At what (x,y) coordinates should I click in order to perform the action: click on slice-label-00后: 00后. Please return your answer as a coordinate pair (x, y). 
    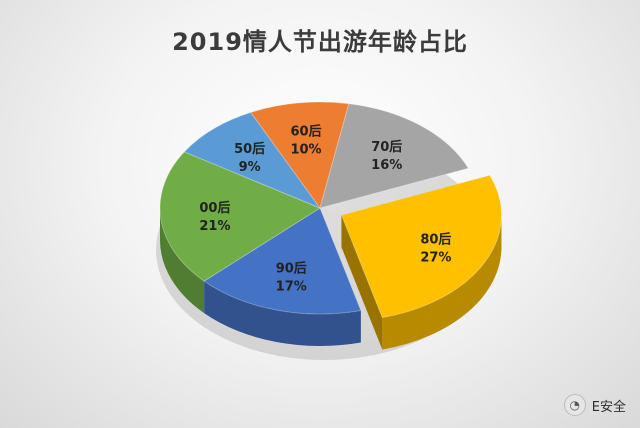
    Looking at the image, I should click on (214, 208).